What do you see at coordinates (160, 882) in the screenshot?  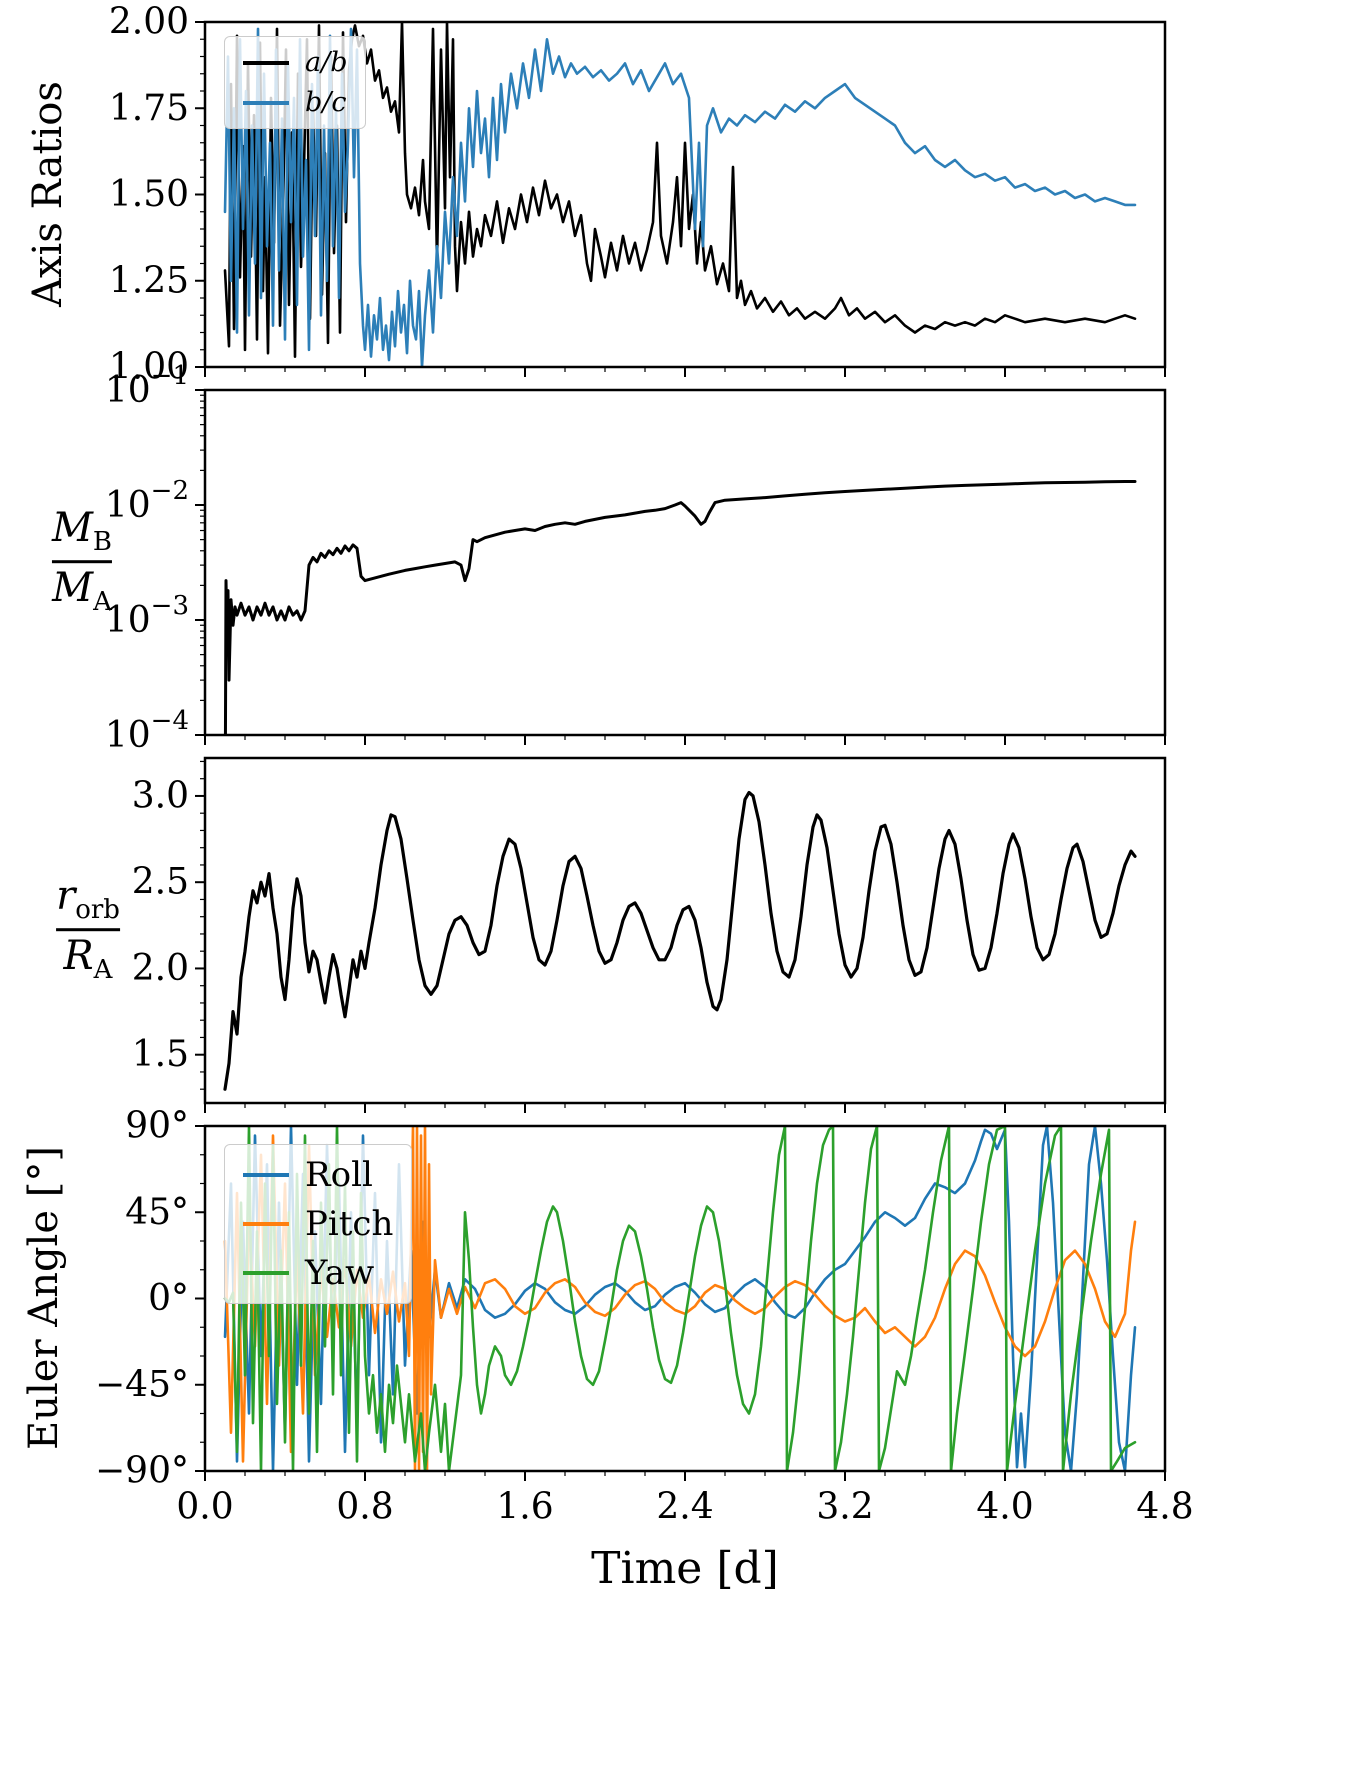 I see `y-tick-label: 2.5` at bounding box center [160, 882].